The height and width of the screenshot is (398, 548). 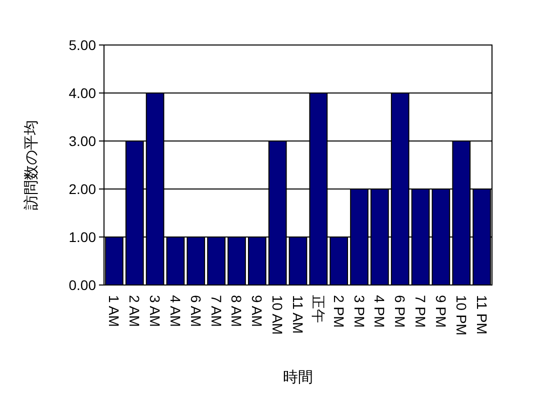 I want to click on x-tick-label: 2 AM, so click(x=134, y=311).